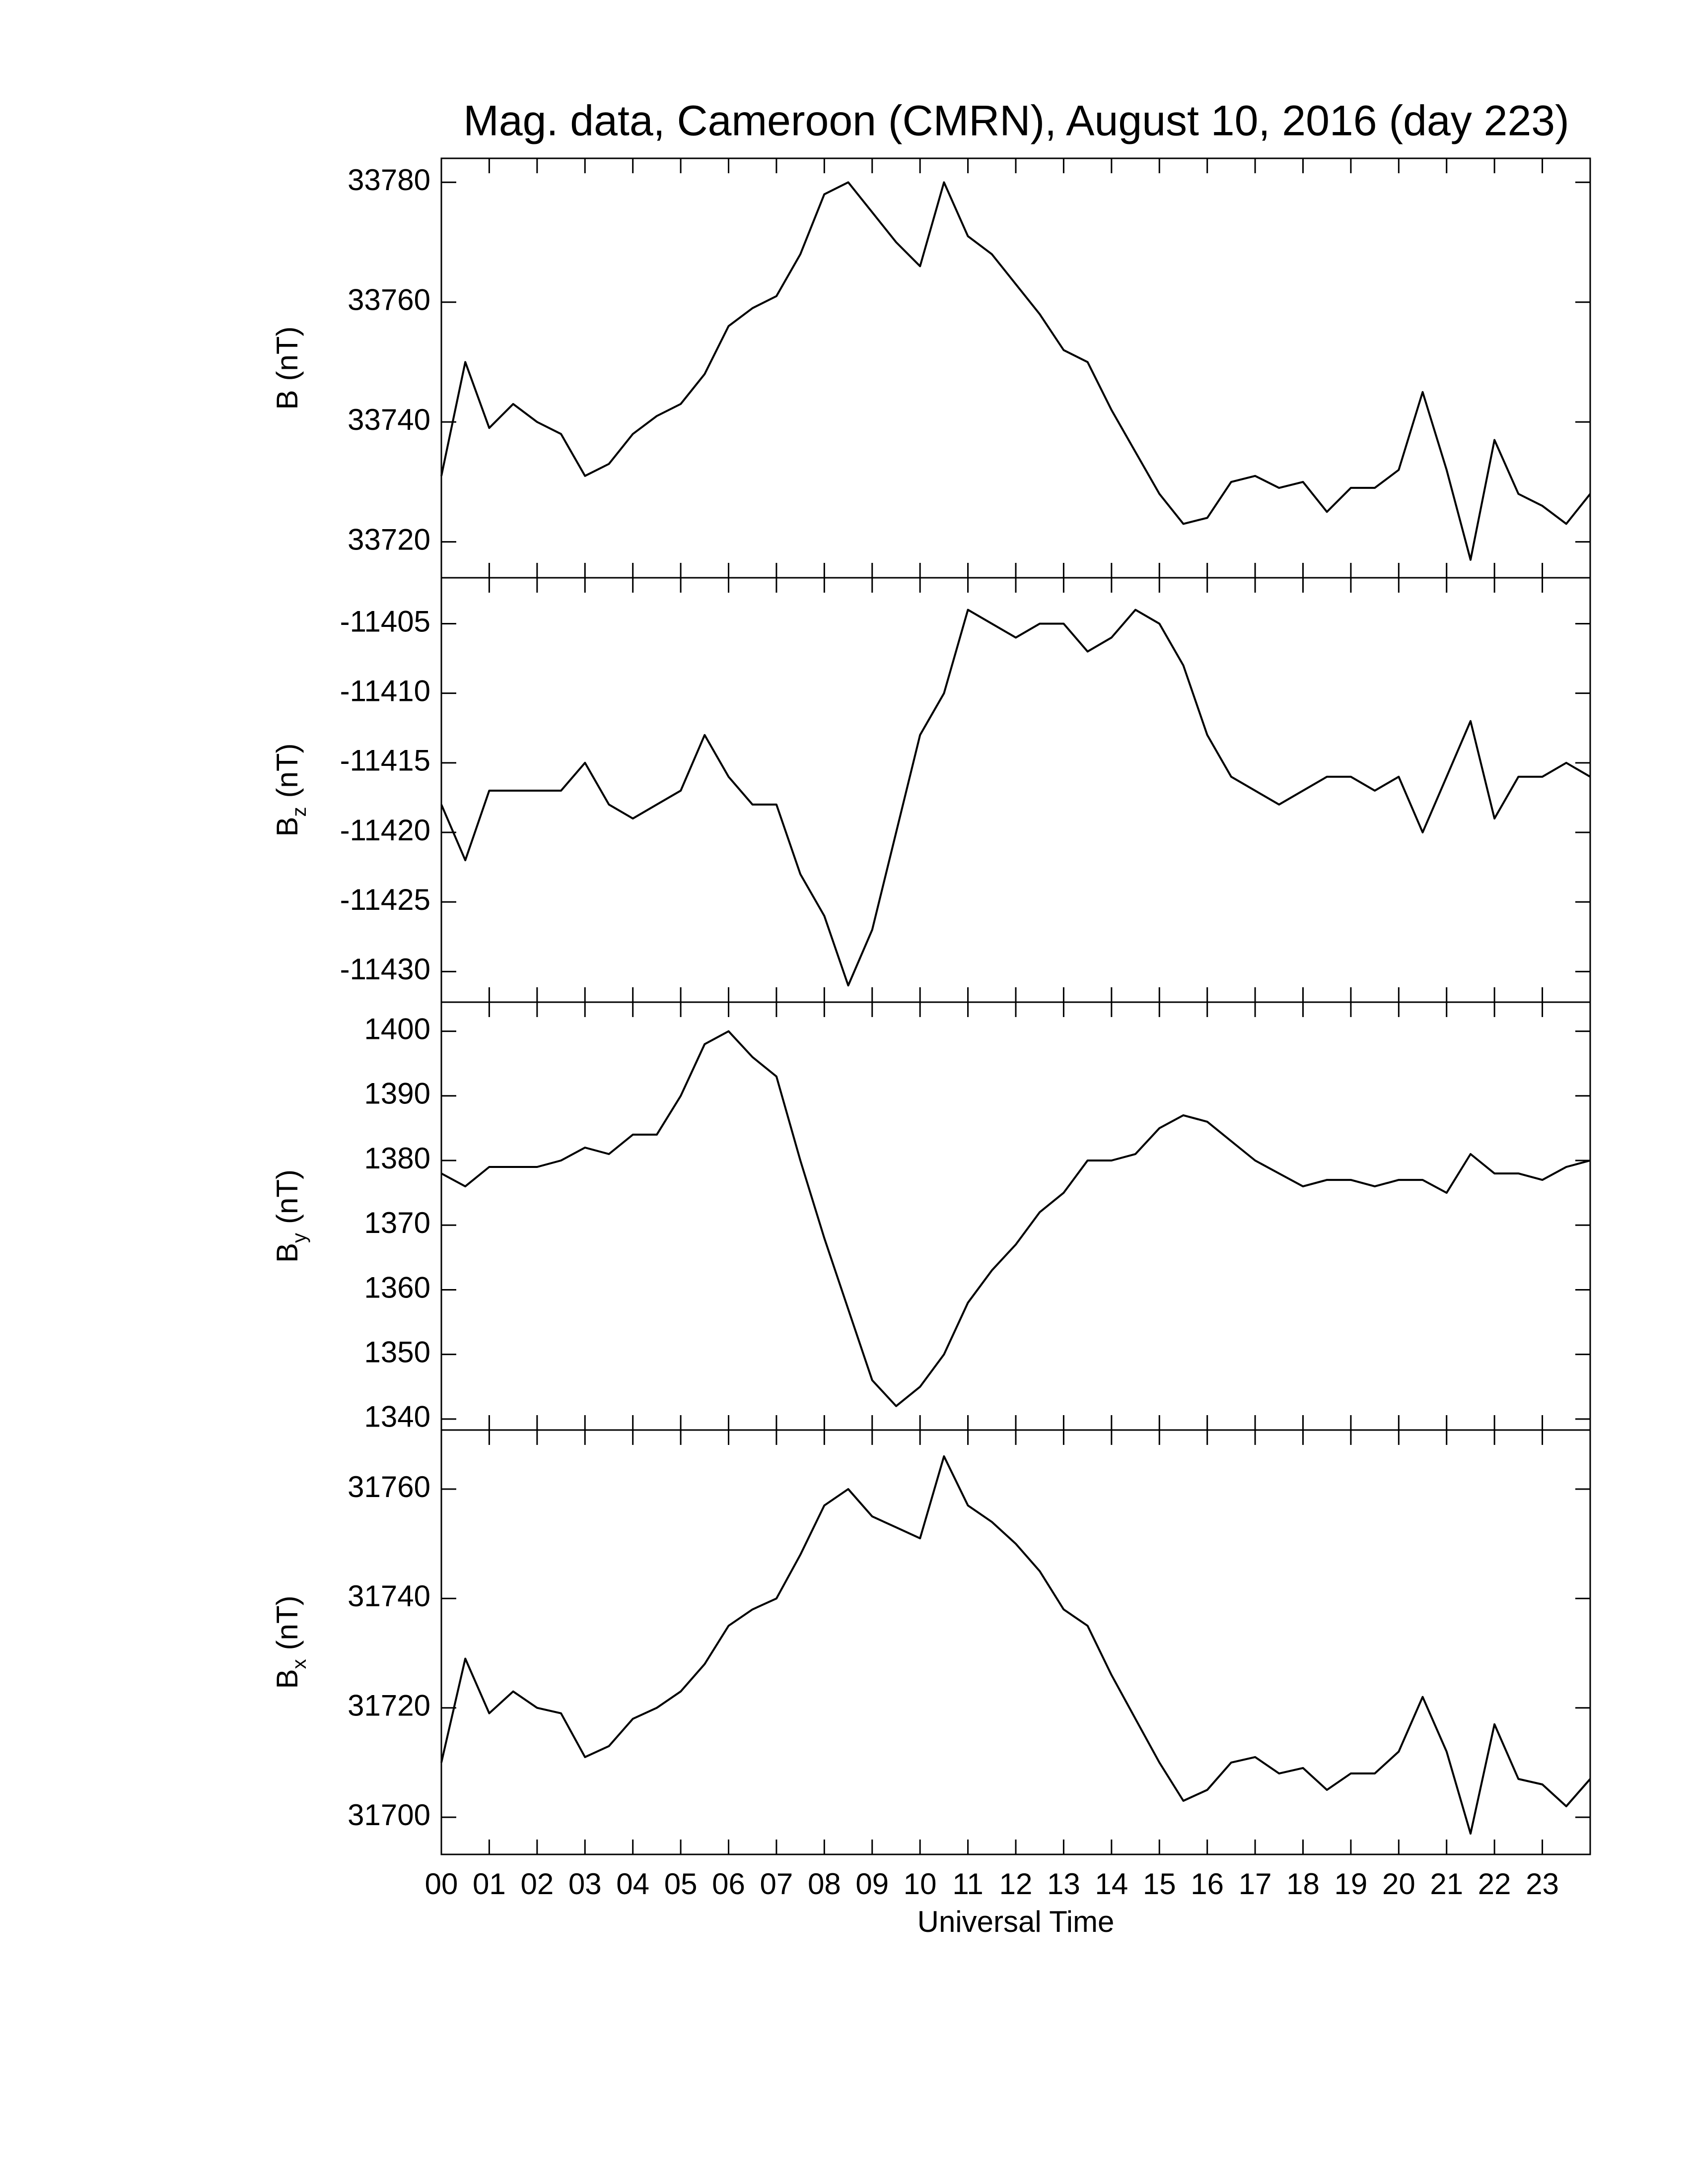  Describe the element at coordinates (389, 1486) in the screenshot. I see `y-tick-label: 31760` at that location.